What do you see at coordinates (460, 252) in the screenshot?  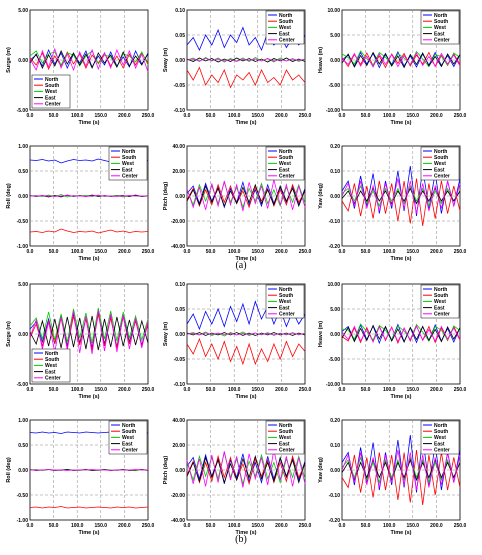 I see `chart-a-yaw-xtick-label: 250.0` at bounding box center [460, 252].